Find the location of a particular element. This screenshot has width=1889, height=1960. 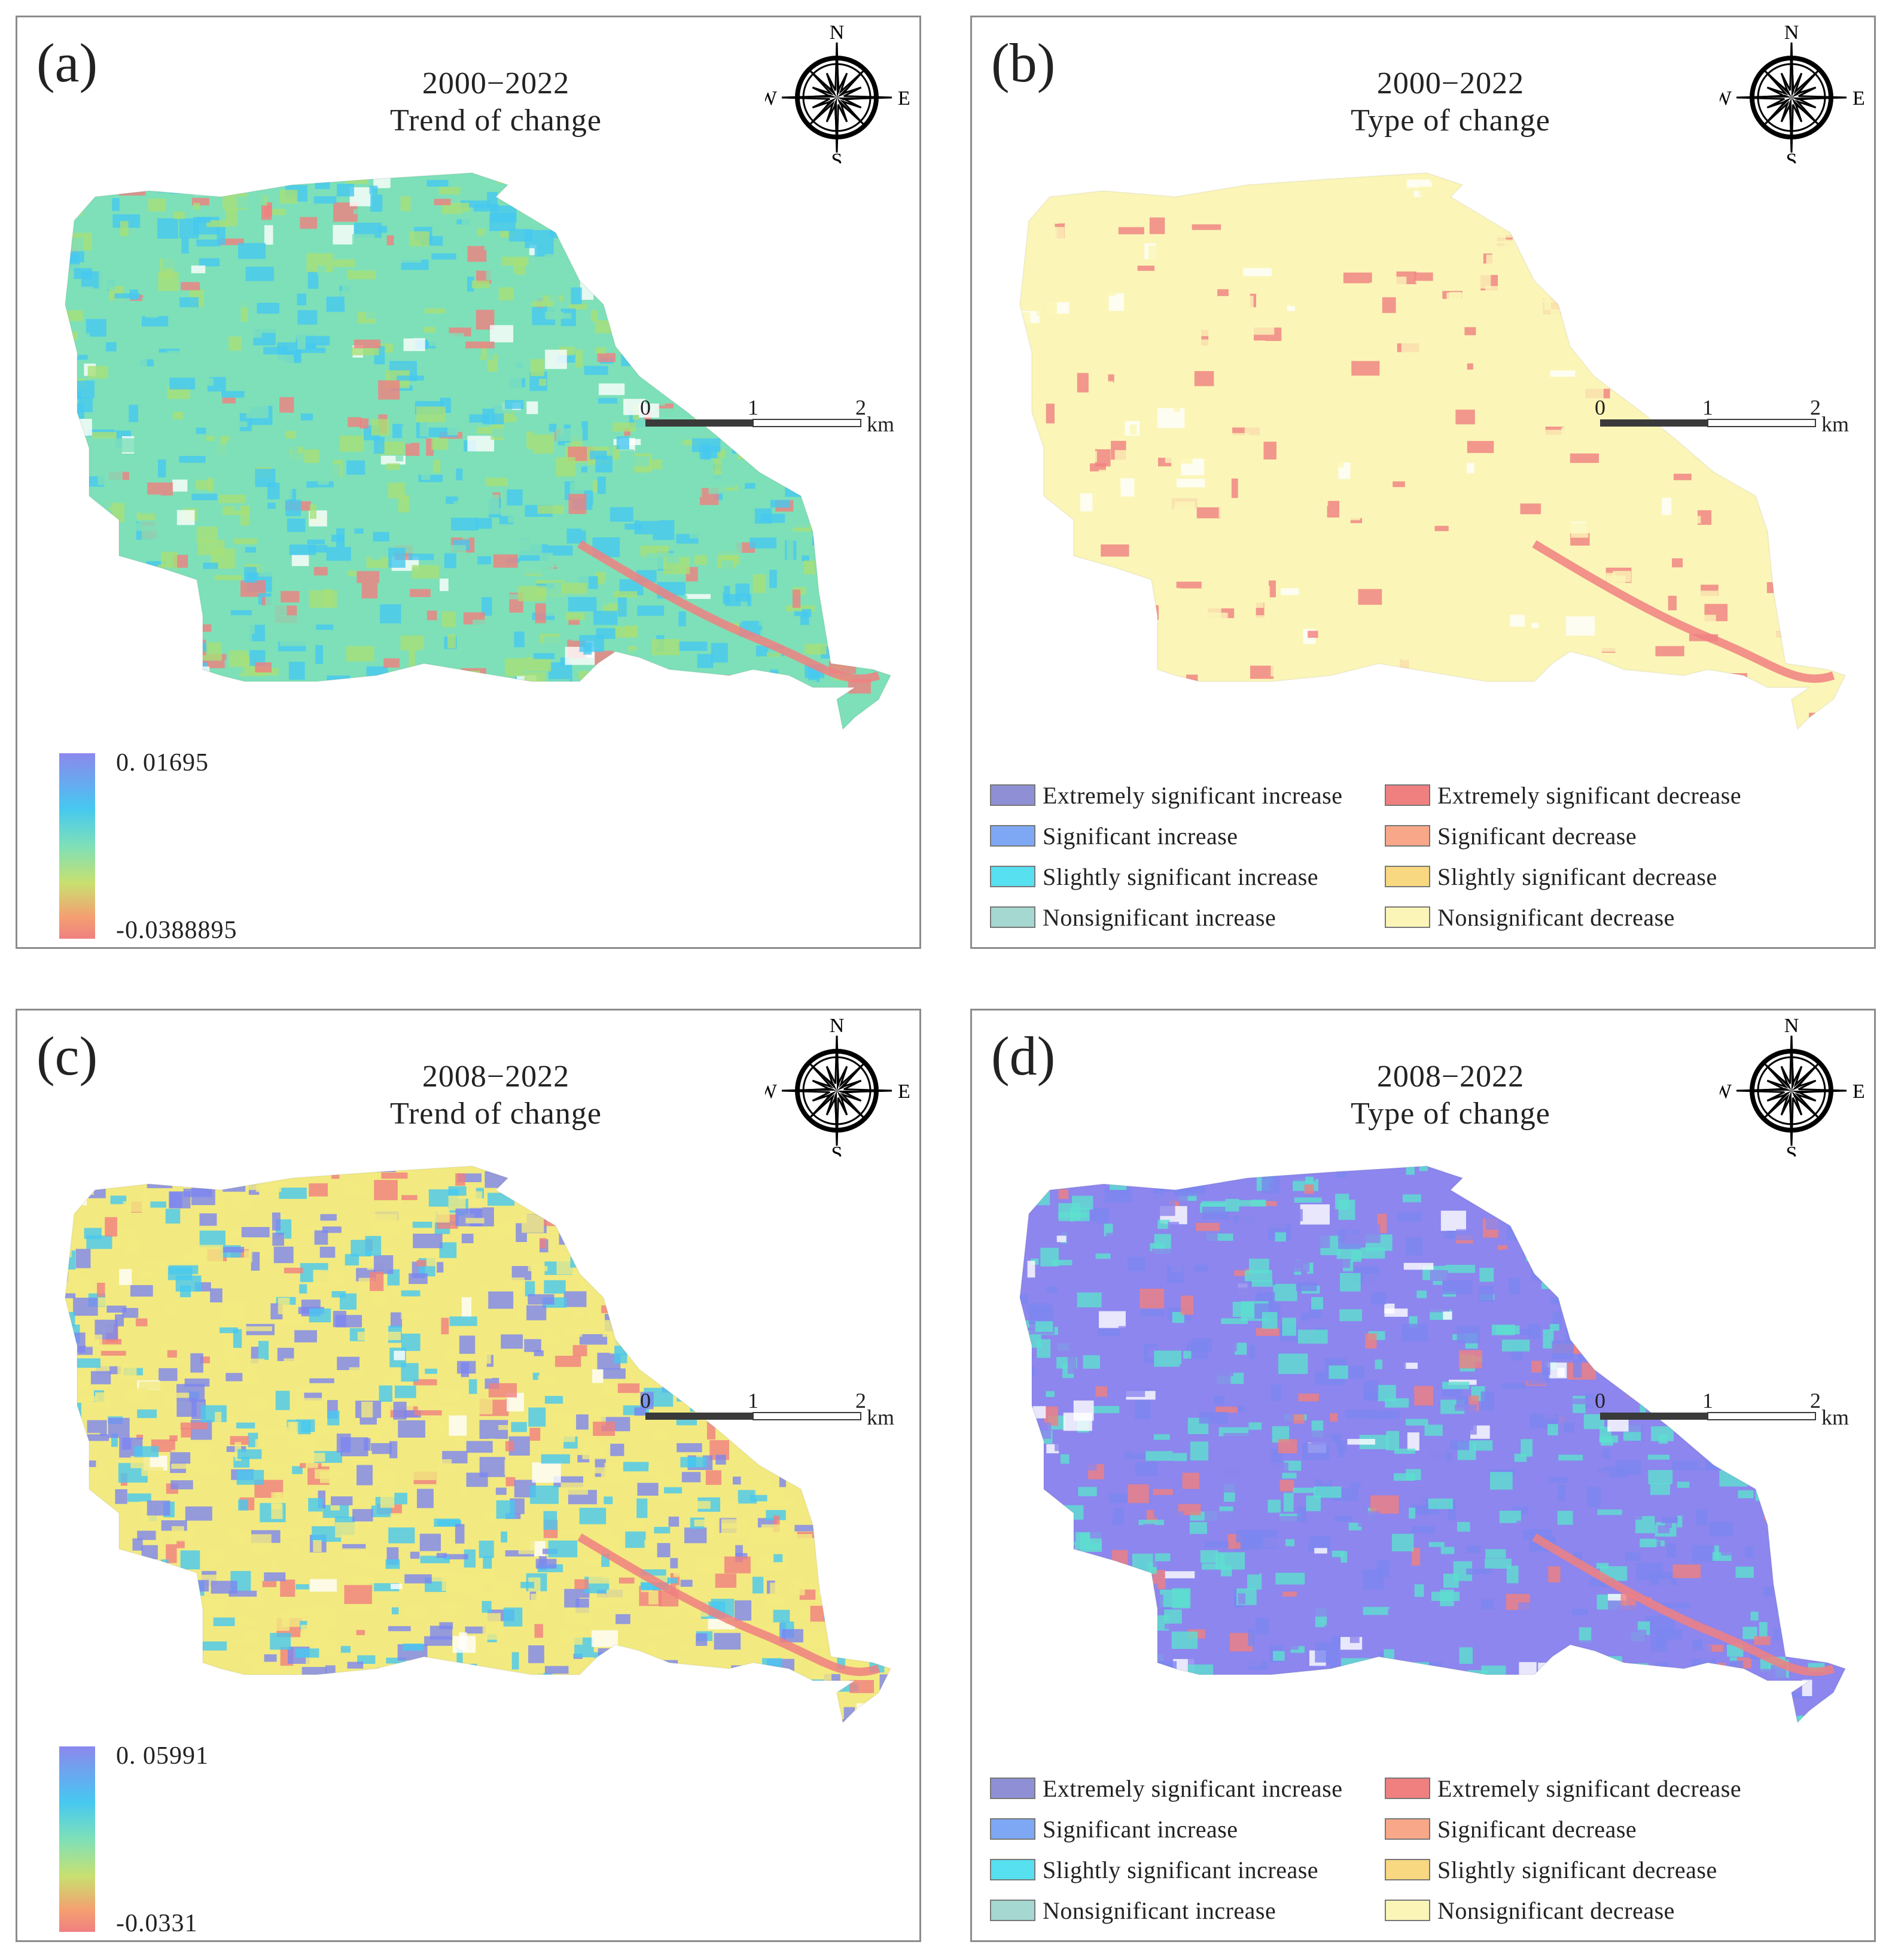

panel-label: (b) is located at coordinates (1023, 62).